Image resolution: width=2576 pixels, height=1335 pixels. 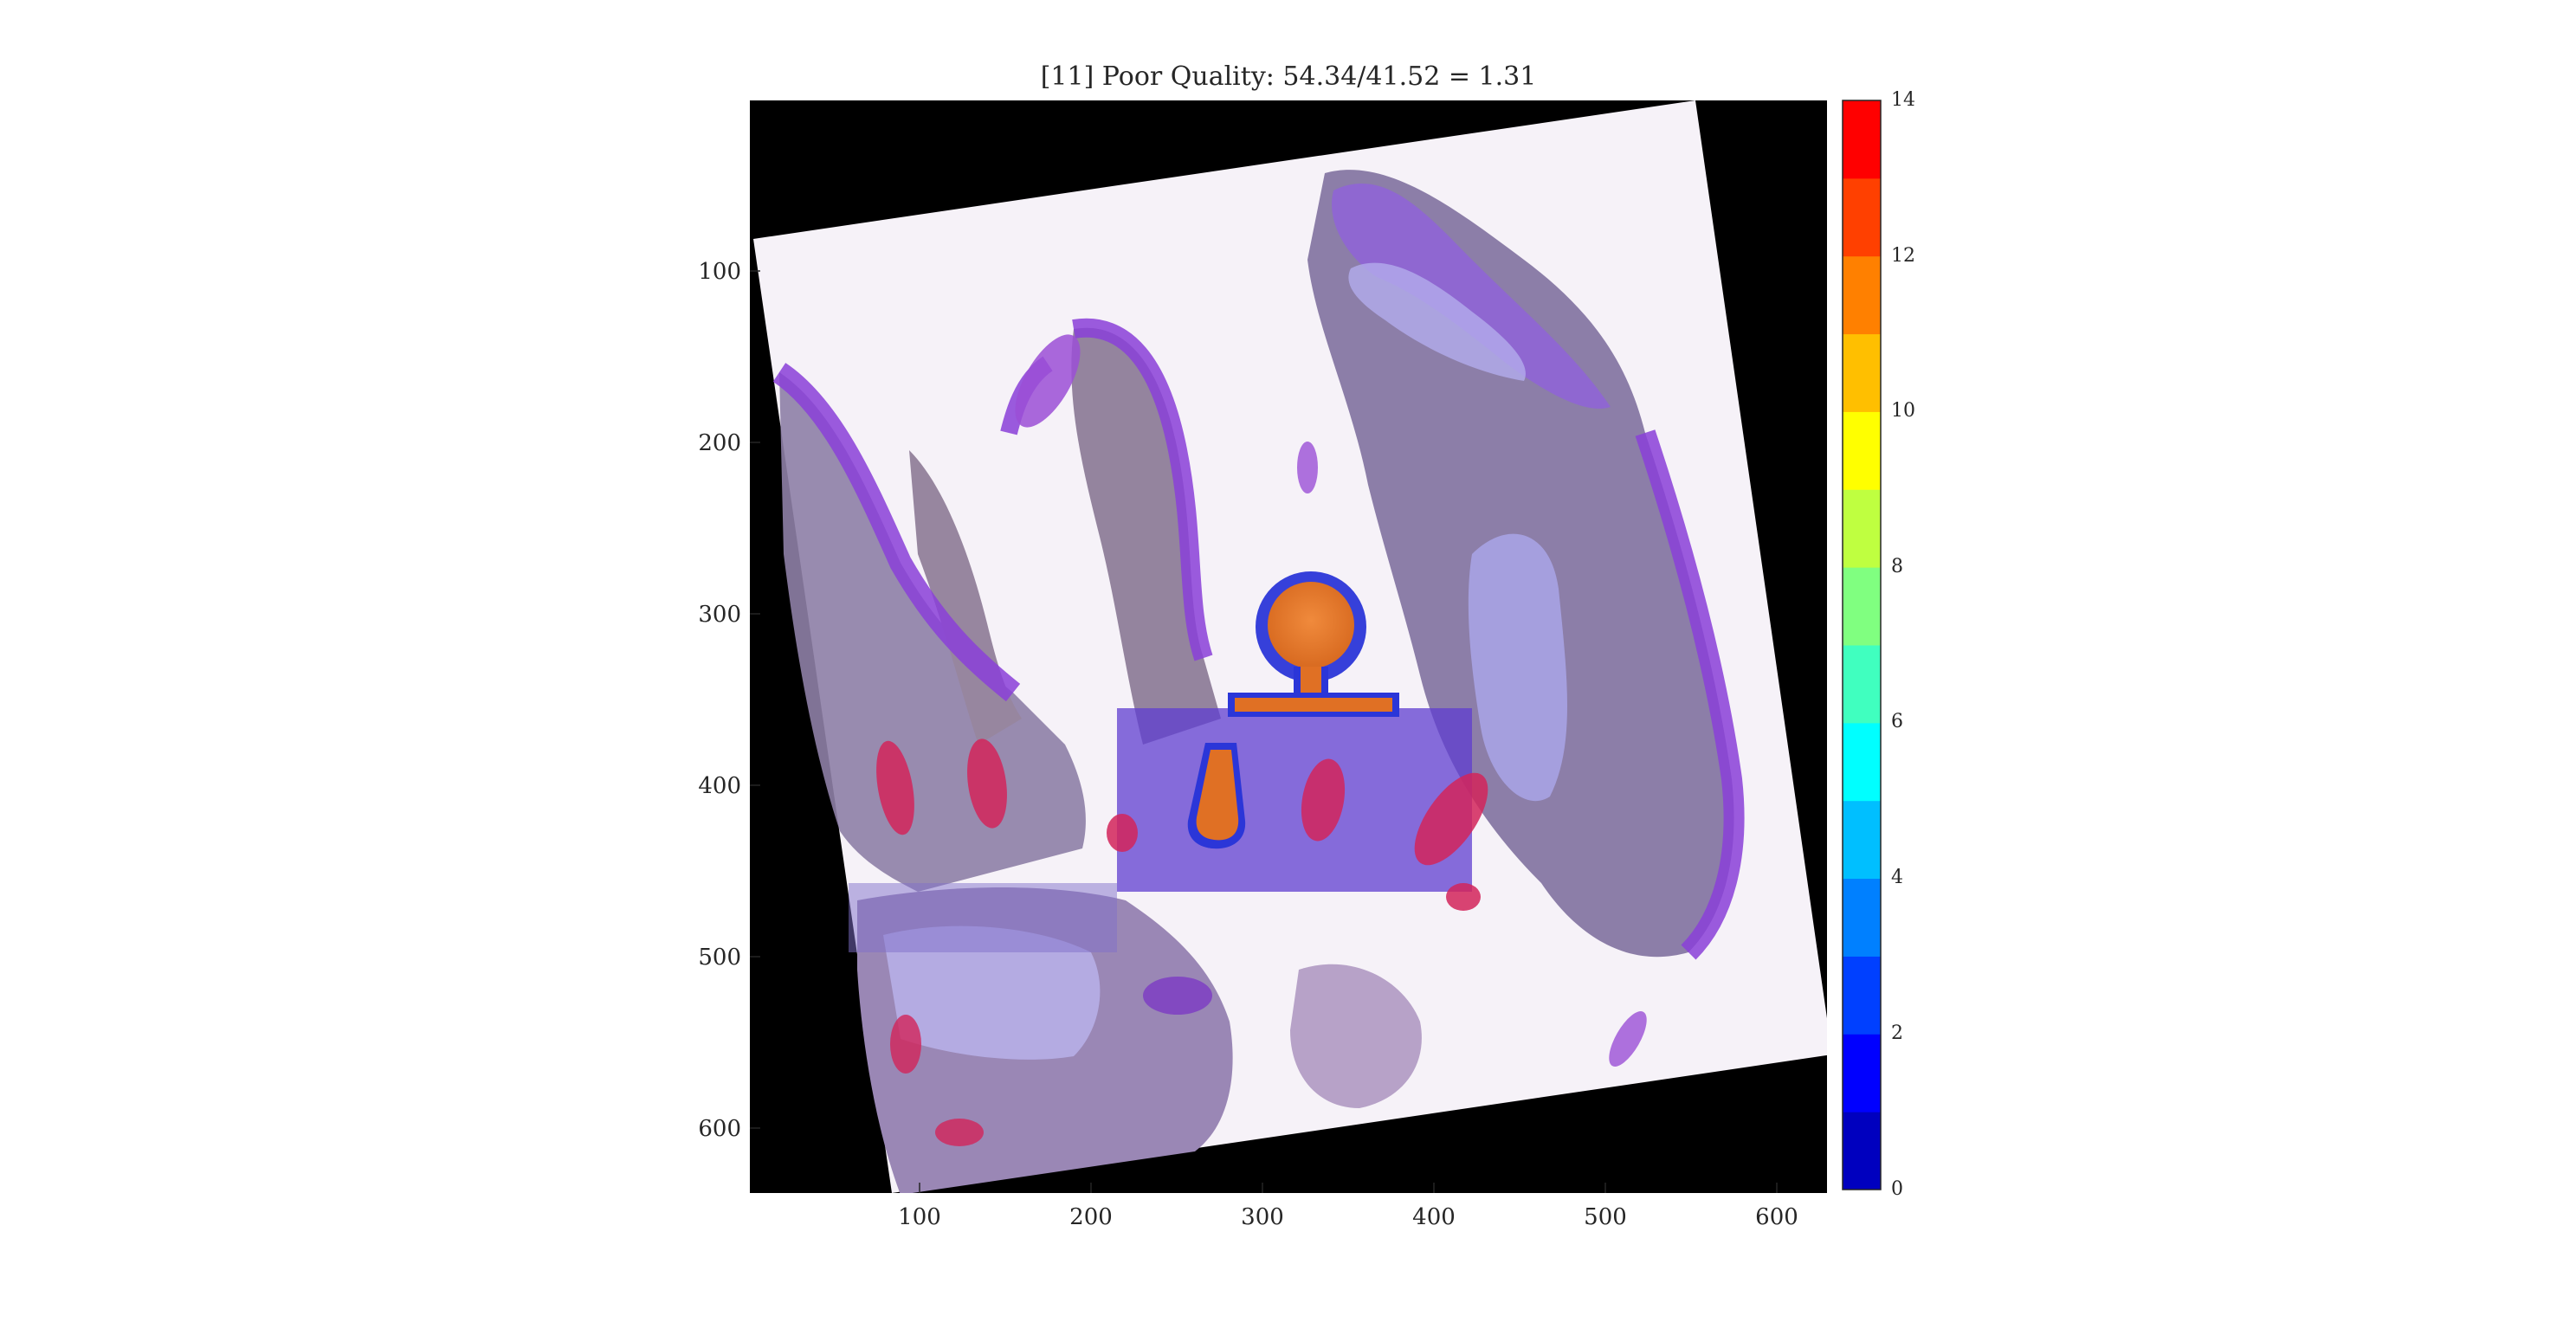 I want to click on x-tick-label: 200, so click(x=1091, y=1217).